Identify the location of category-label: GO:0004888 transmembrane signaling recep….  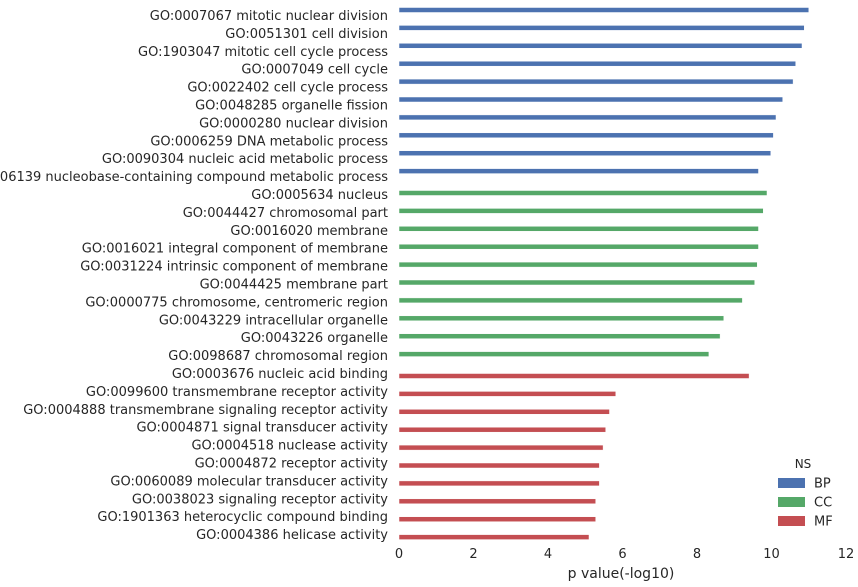
(205, 410).